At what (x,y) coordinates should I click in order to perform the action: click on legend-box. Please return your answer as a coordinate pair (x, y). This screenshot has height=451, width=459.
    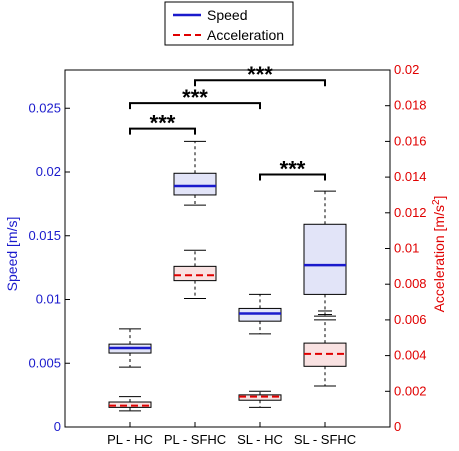
    Looking at the image, I should click on (229, 23).